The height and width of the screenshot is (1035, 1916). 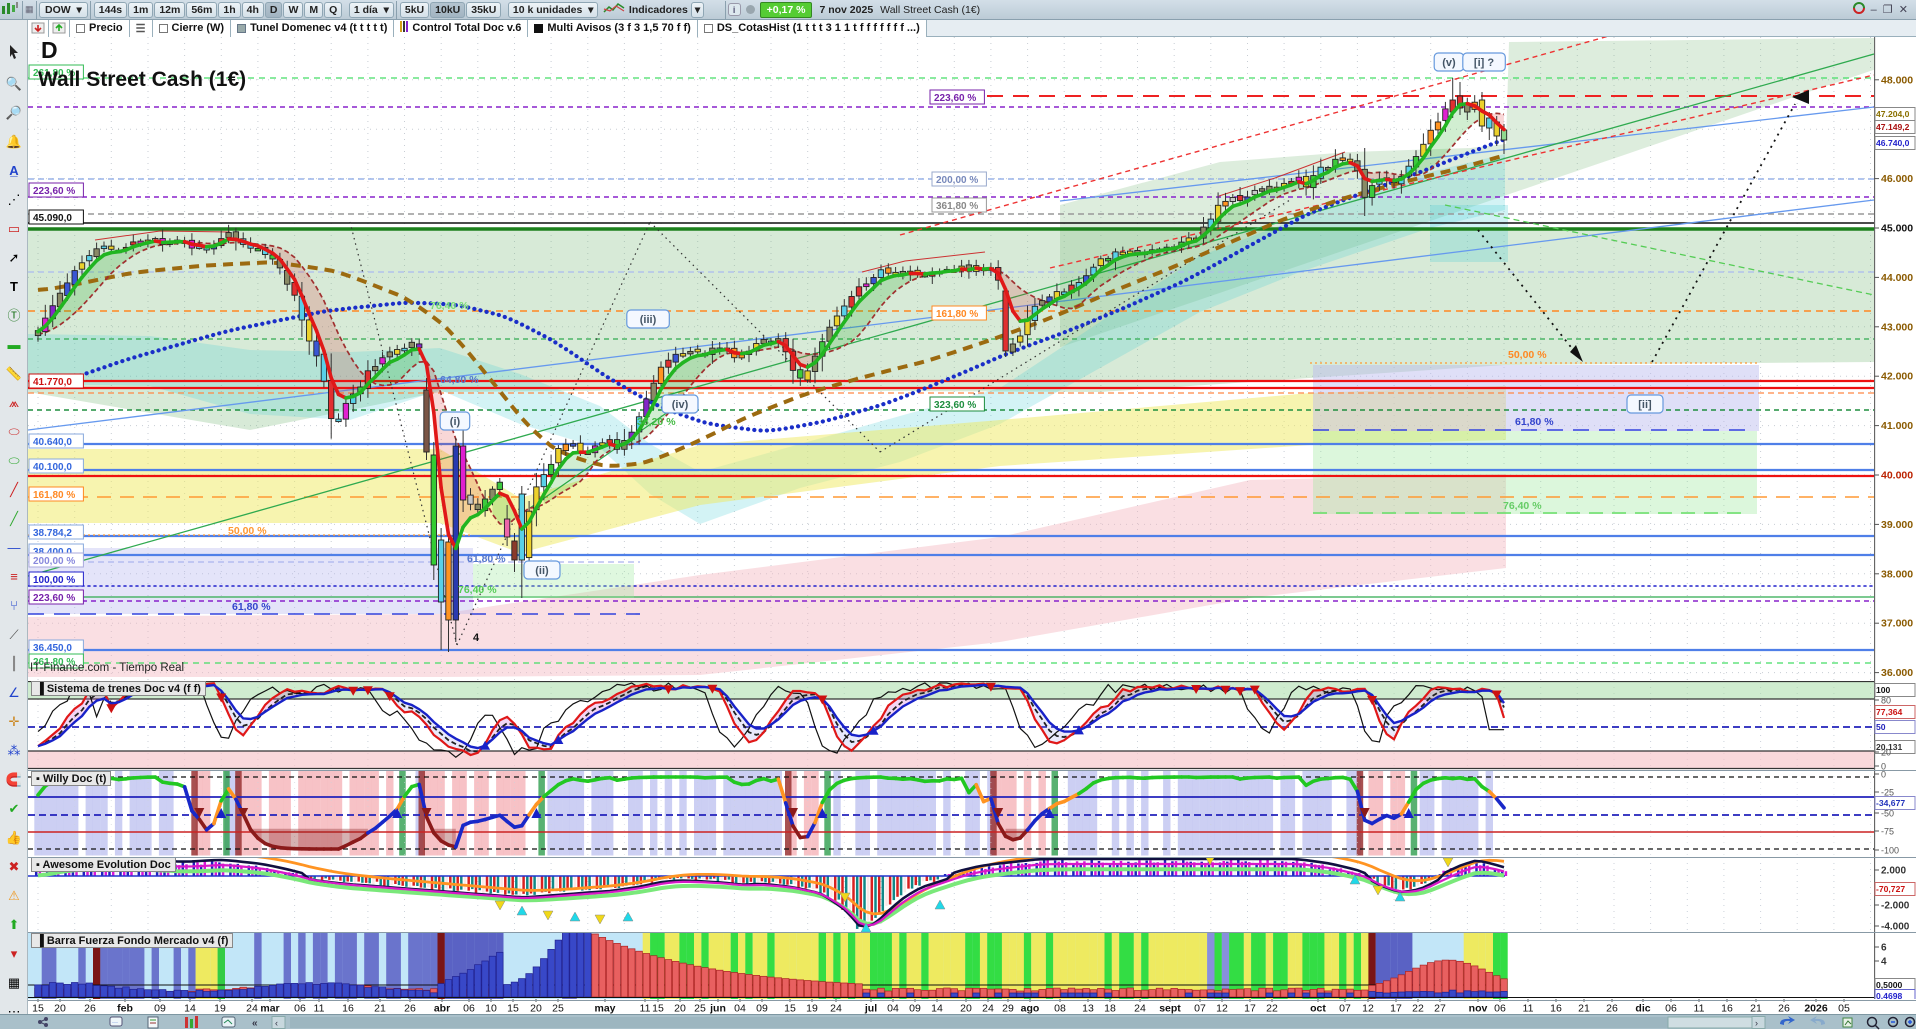 What do you see at coordinates (1060, 1009) in the screenshot?
I see `svg-text: 08` at bounding box center [1060, 1009].